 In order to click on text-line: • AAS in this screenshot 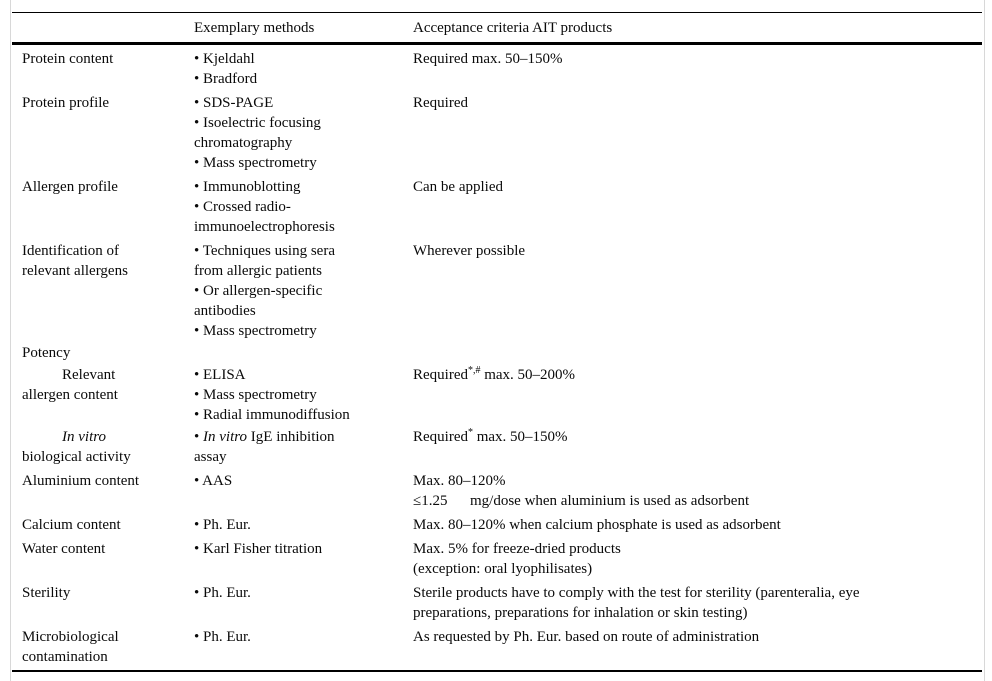, I will do `click(213, 481)`.